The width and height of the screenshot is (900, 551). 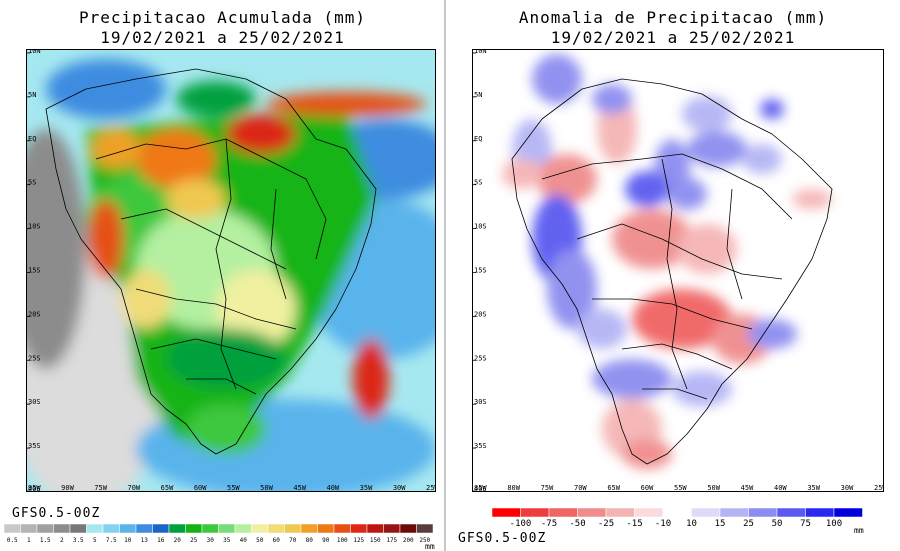 What do you see at coordinates (260, 540) in the screenshot?
I see `colorbar-label: 50` at bounding box center [260, 540].